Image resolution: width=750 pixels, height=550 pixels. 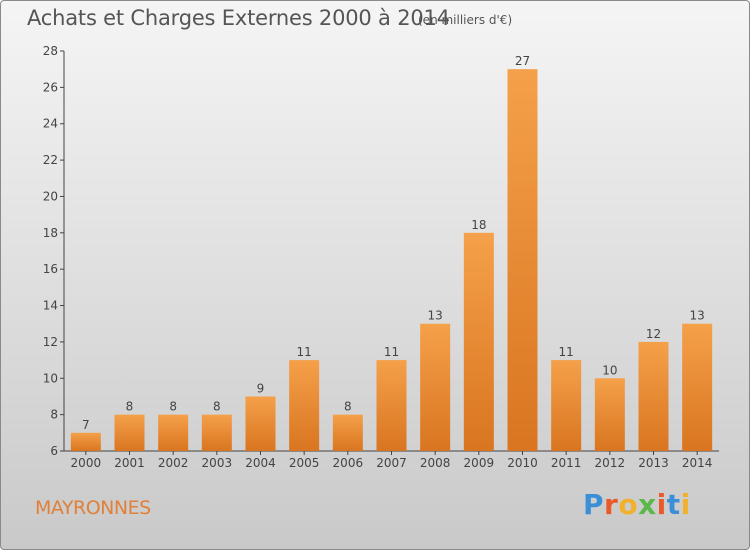 What do you see at coordinates (479, 463) in the screenshot?
I see `x-tick-label: 2009` at bounding box center [479, 463].